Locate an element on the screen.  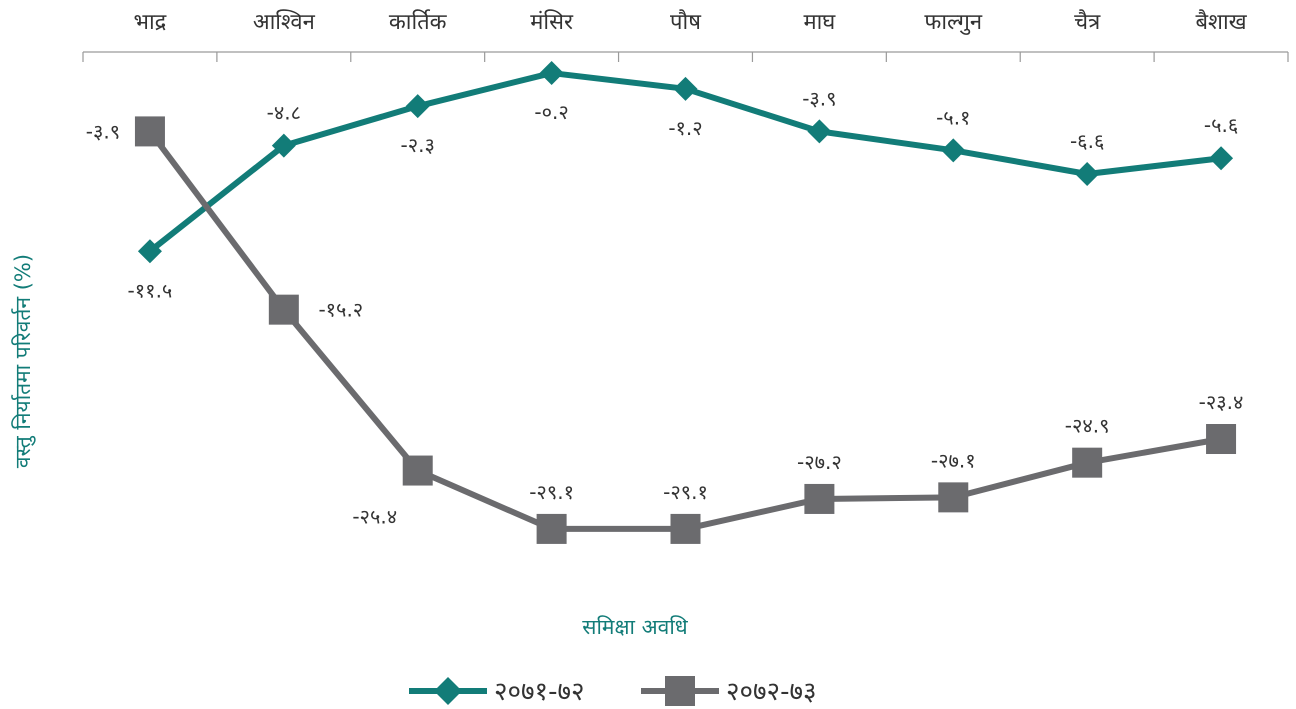
legend-label: २०७२-७३ is located at coordinates (771, 692).